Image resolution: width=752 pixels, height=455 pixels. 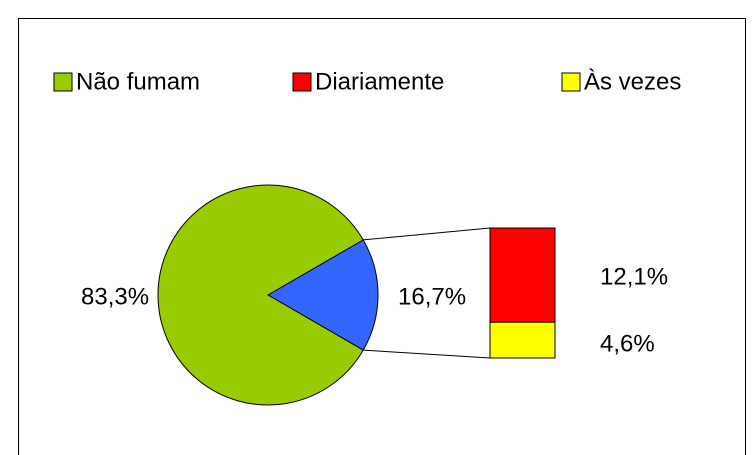 What do you see at coordinates (379, 81) in the screenshot?
I see `legend-label: Diariamente` at bounding box center [379, 81].